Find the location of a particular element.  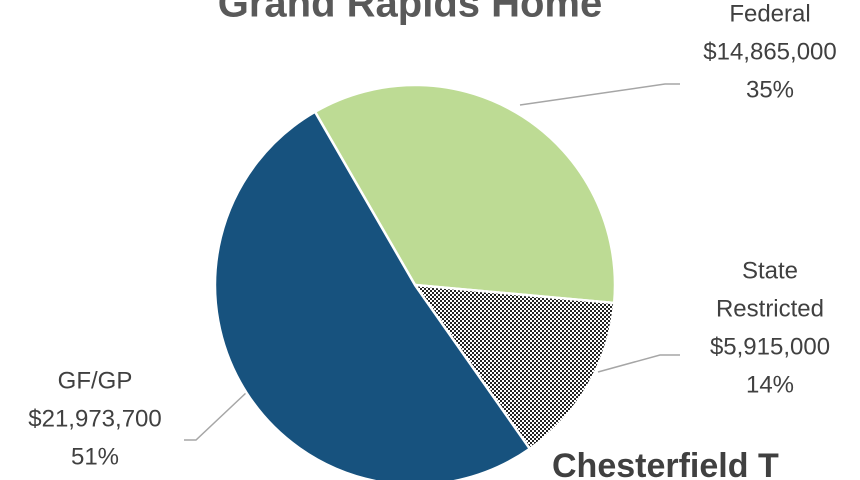

percent-label: 51% is located at coordinates (95, 456).